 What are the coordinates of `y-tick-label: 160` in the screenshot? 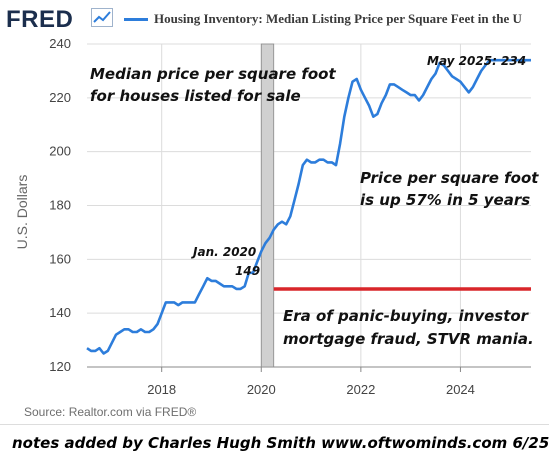 It's located at (60, 258).